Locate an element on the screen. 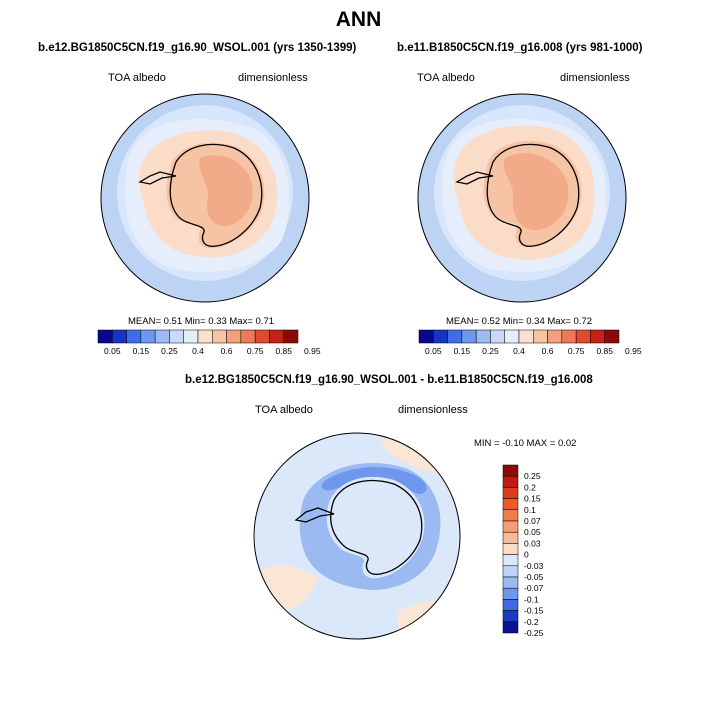 The height and width of the screenshot is (717, 717). colorbar-diff-tick-label: -0.1 is located at coordinates (531, 599).